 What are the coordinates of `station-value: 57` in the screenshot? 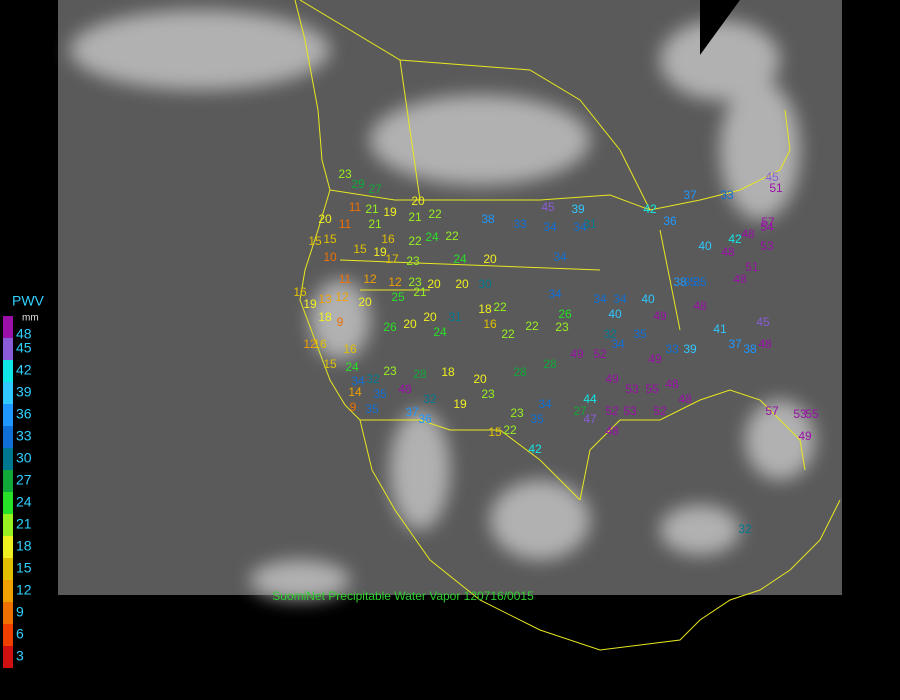 It's located at (768, 222).